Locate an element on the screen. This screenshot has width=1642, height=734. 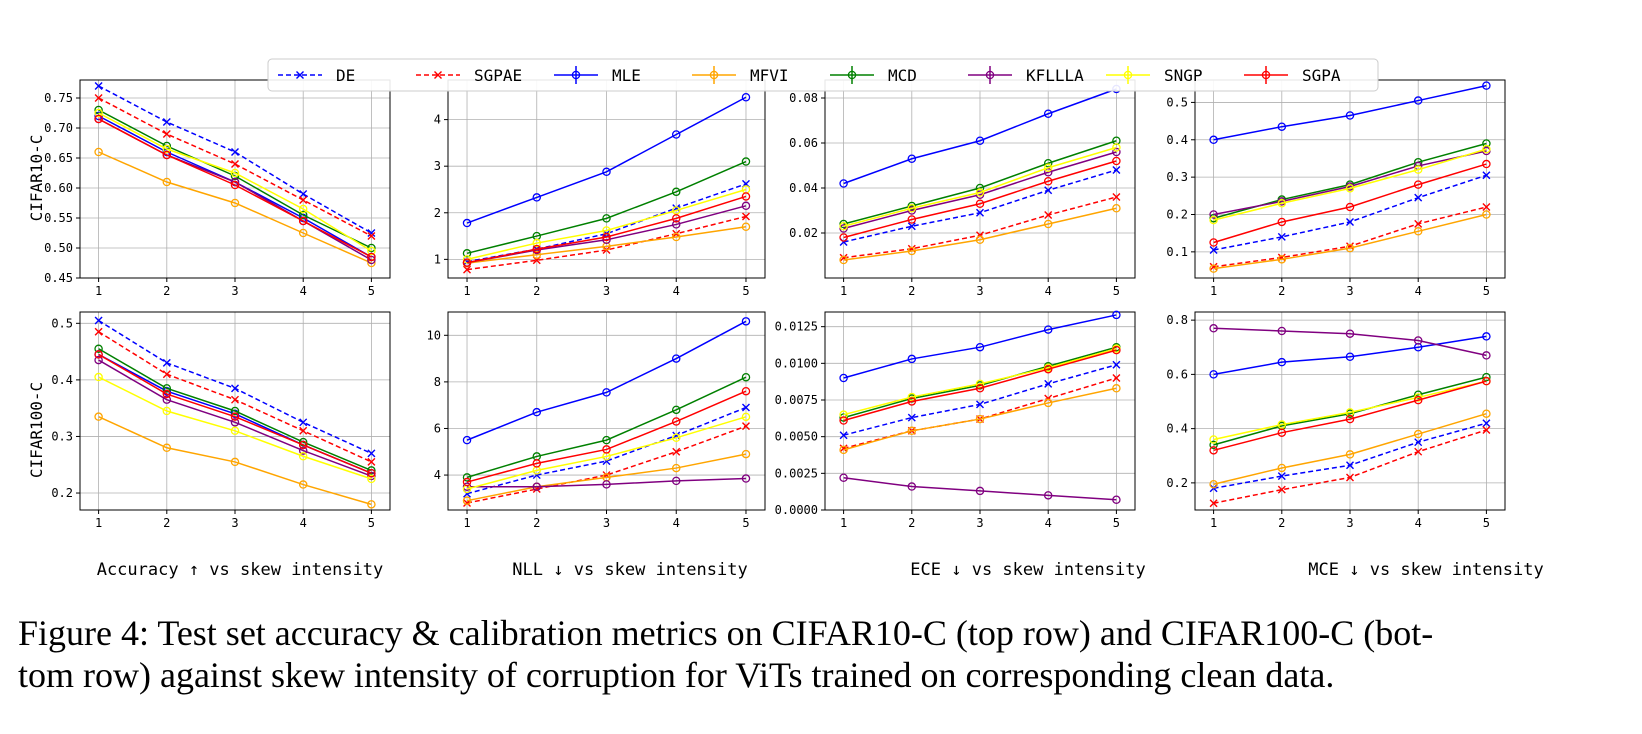
series-mcd is located at coordinates (235, 409).